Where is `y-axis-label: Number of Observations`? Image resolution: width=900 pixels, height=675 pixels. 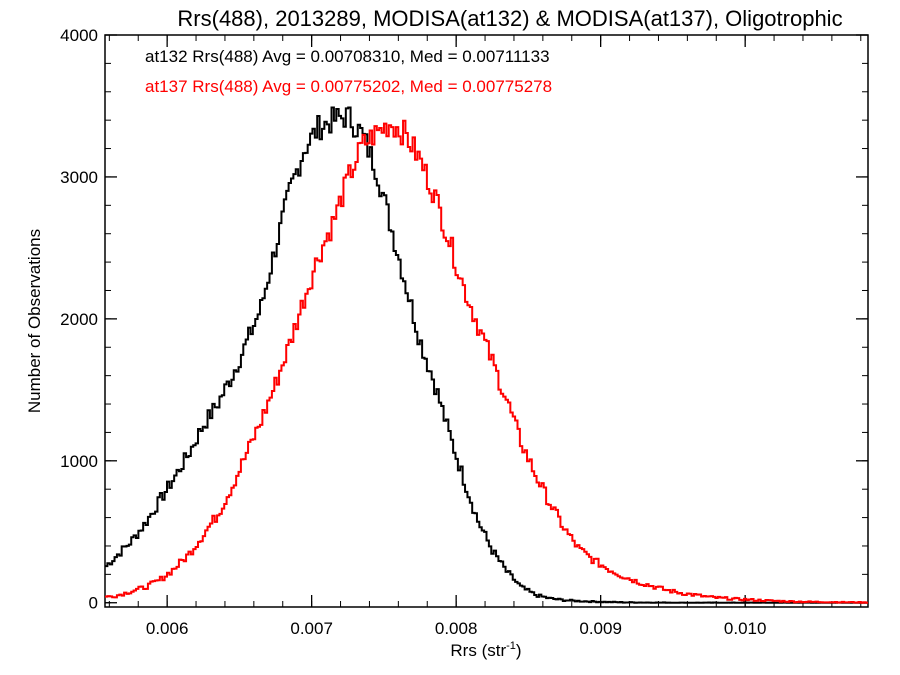
y-axis-label: Number of Observations is located at coordinates (34, 321).